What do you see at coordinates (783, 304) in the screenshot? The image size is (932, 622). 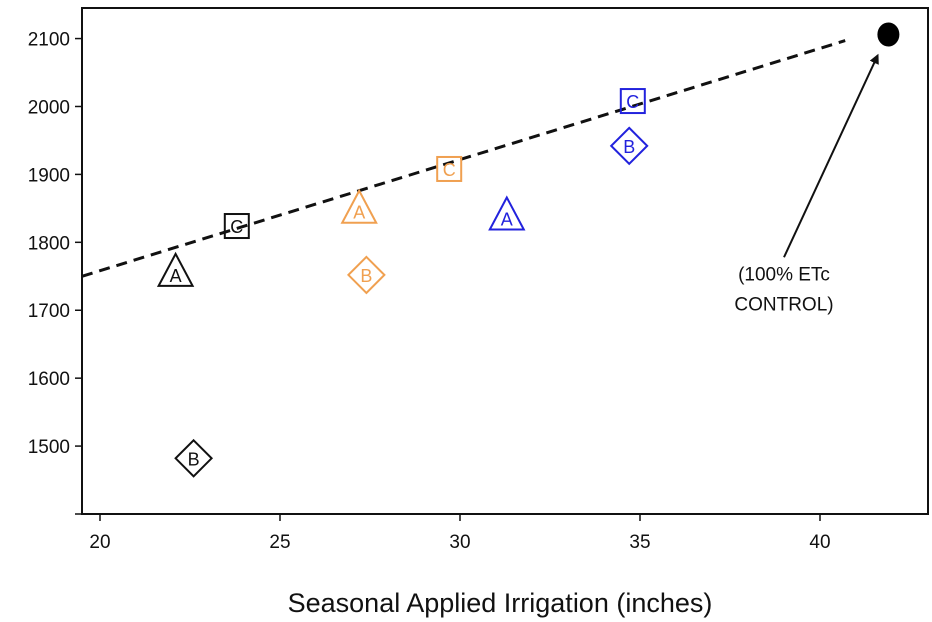 I see `annotation-text: CONTROL)` at bounding box center [783, 304].